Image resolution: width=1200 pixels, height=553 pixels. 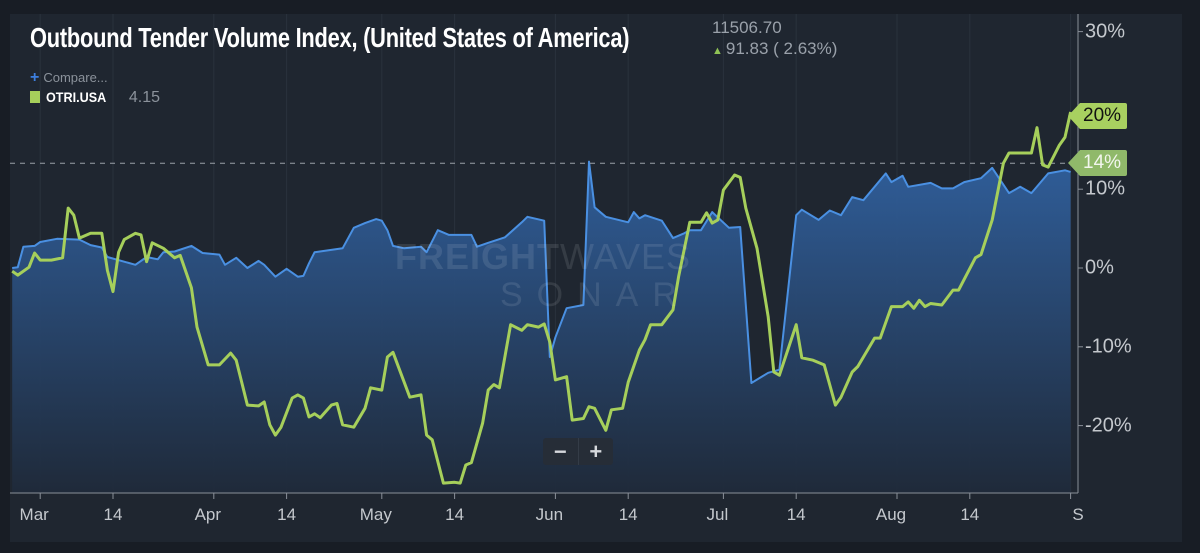 What do you see at coordinates (781, 48) in the screenshot?
I see `price-change-value: 91.83 ( 2.63%)` at bounding box center [781, 48].